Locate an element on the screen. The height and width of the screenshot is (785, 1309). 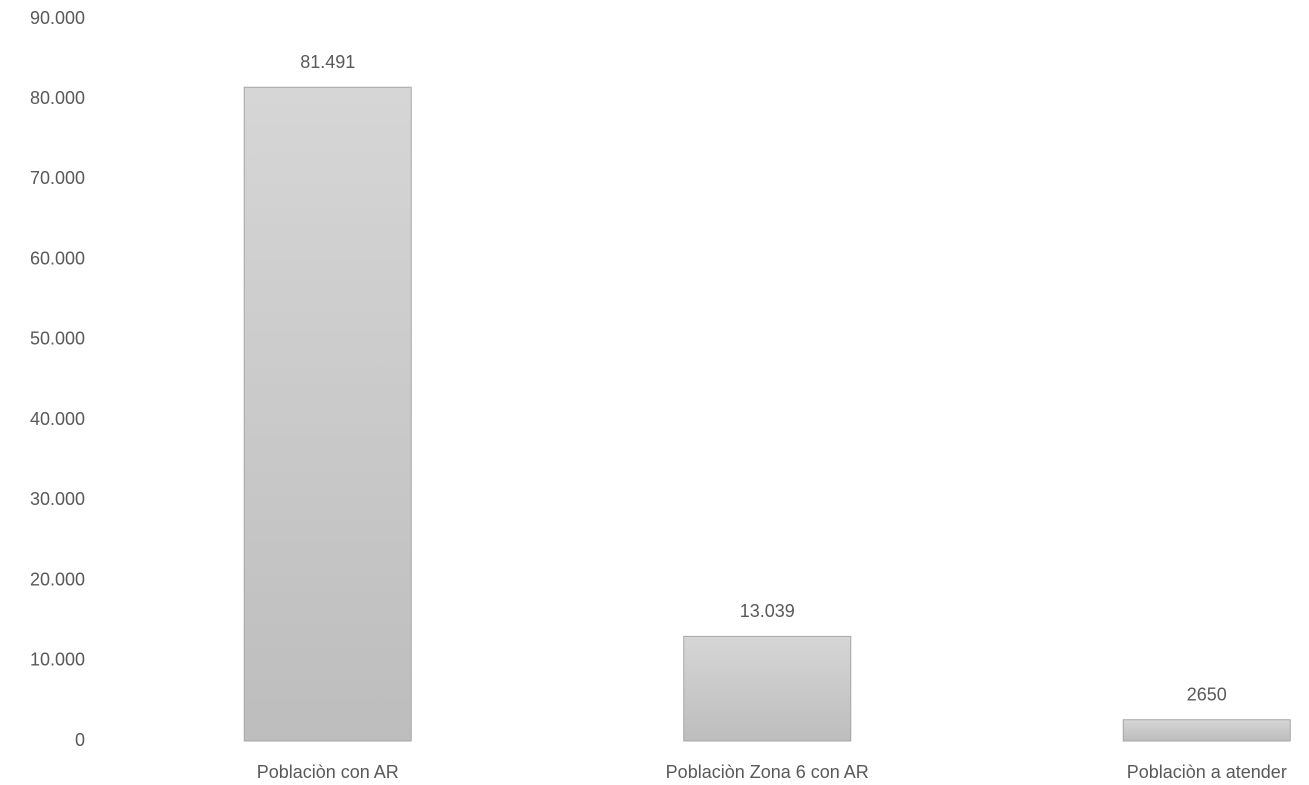
y-tick-label: 10.000 is located at coordinates (57, 660).